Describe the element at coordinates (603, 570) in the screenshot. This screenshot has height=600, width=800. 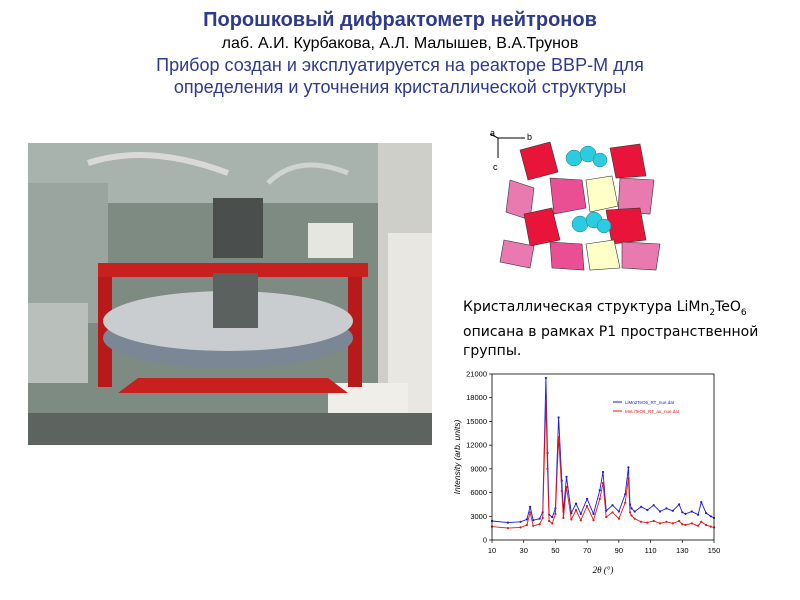
I see `x-axis-label: 2θ (°)` at that location.